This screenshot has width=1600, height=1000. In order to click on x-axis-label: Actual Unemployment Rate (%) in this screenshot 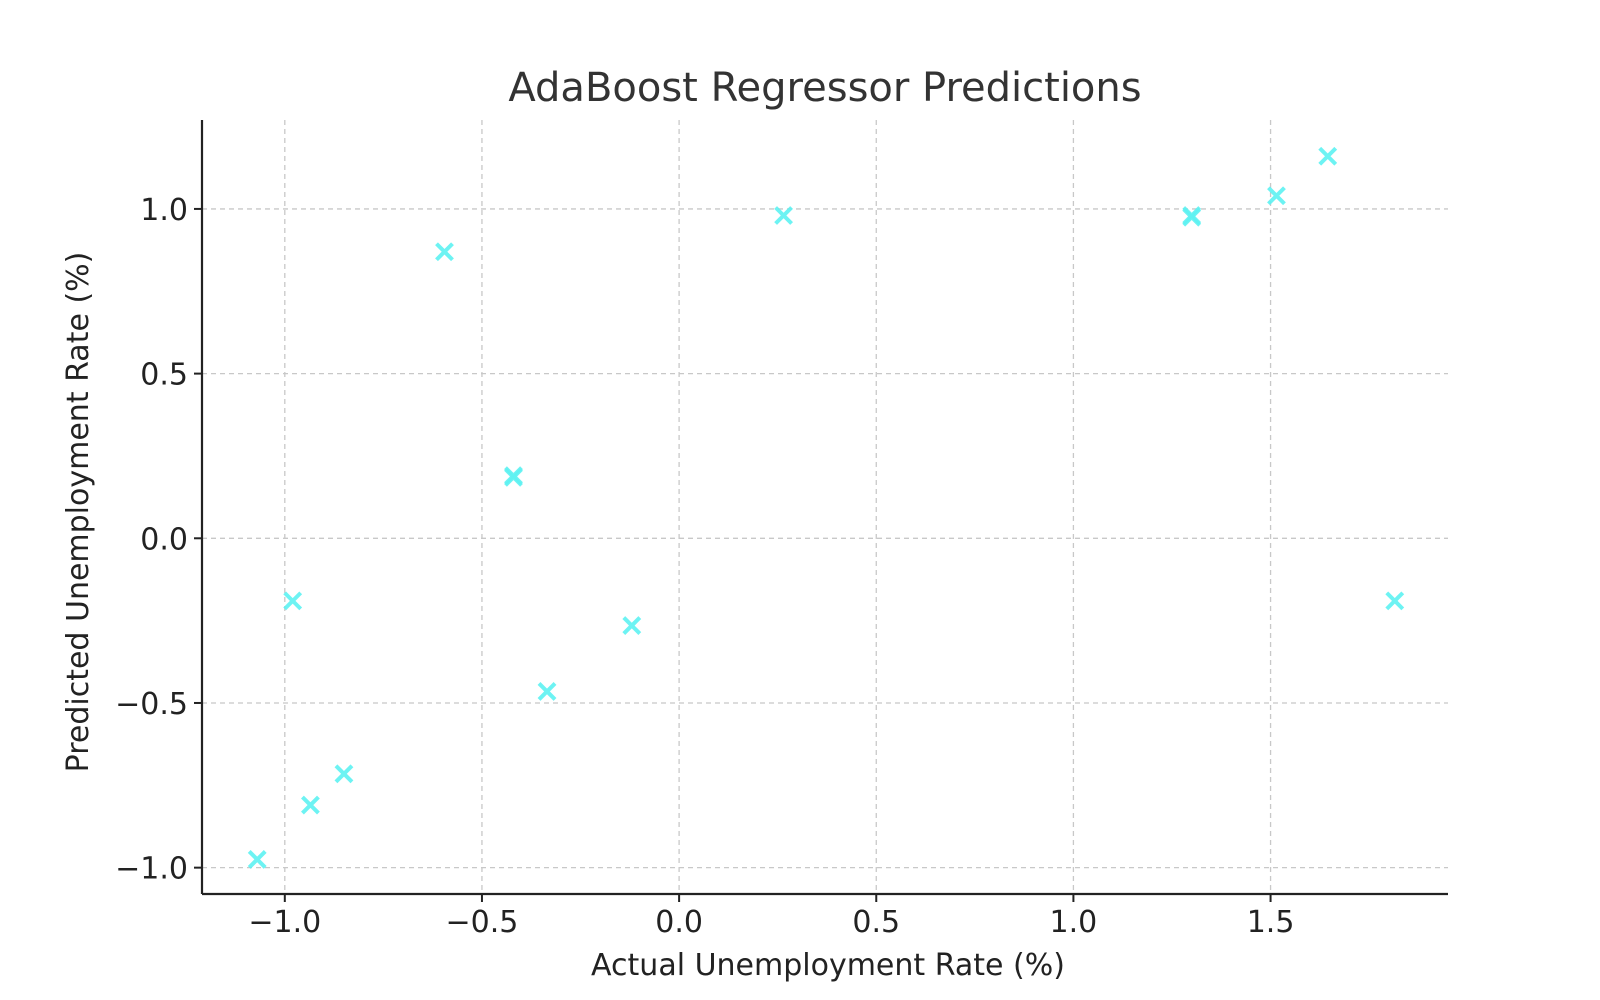, I will do `click(828, 965)`.